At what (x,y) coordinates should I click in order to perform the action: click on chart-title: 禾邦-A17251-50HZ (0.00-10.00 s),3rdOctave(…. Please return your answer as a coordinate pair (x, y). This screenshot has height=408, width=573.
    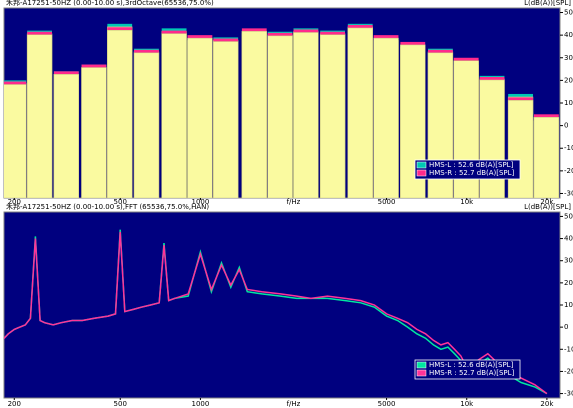
    Looking at the image, I should click on (110, 3).